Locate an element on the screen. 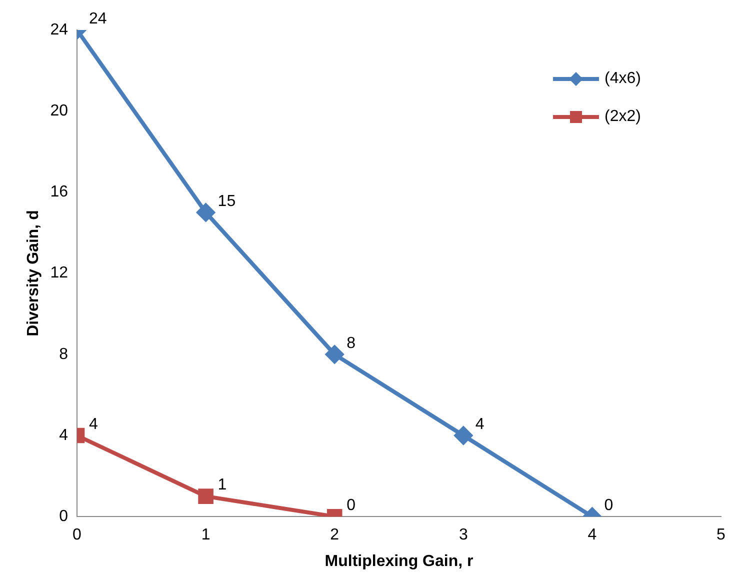 This screenshot has width=751, height=585. legend-label: (2x2) is located at coordinates (622, 117).